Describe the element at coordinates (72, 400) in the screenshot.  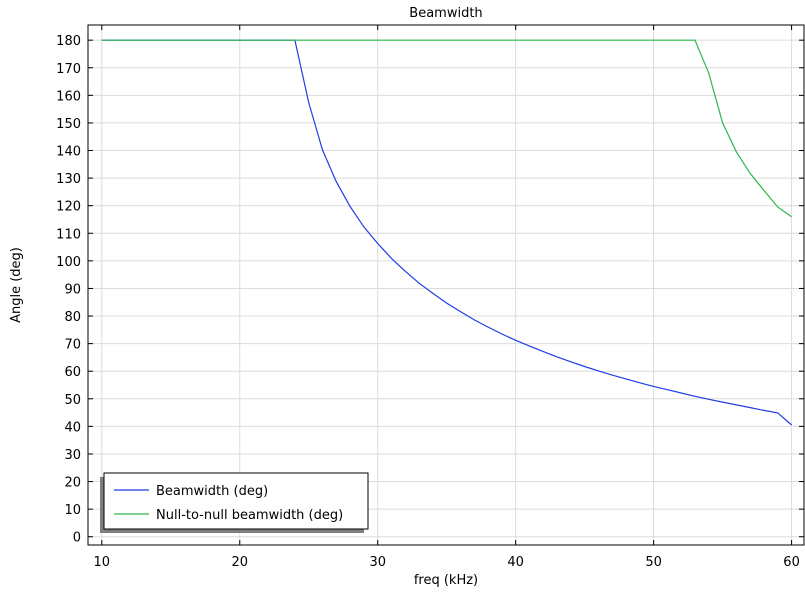
I see `y-tick-label: 50` at that location.